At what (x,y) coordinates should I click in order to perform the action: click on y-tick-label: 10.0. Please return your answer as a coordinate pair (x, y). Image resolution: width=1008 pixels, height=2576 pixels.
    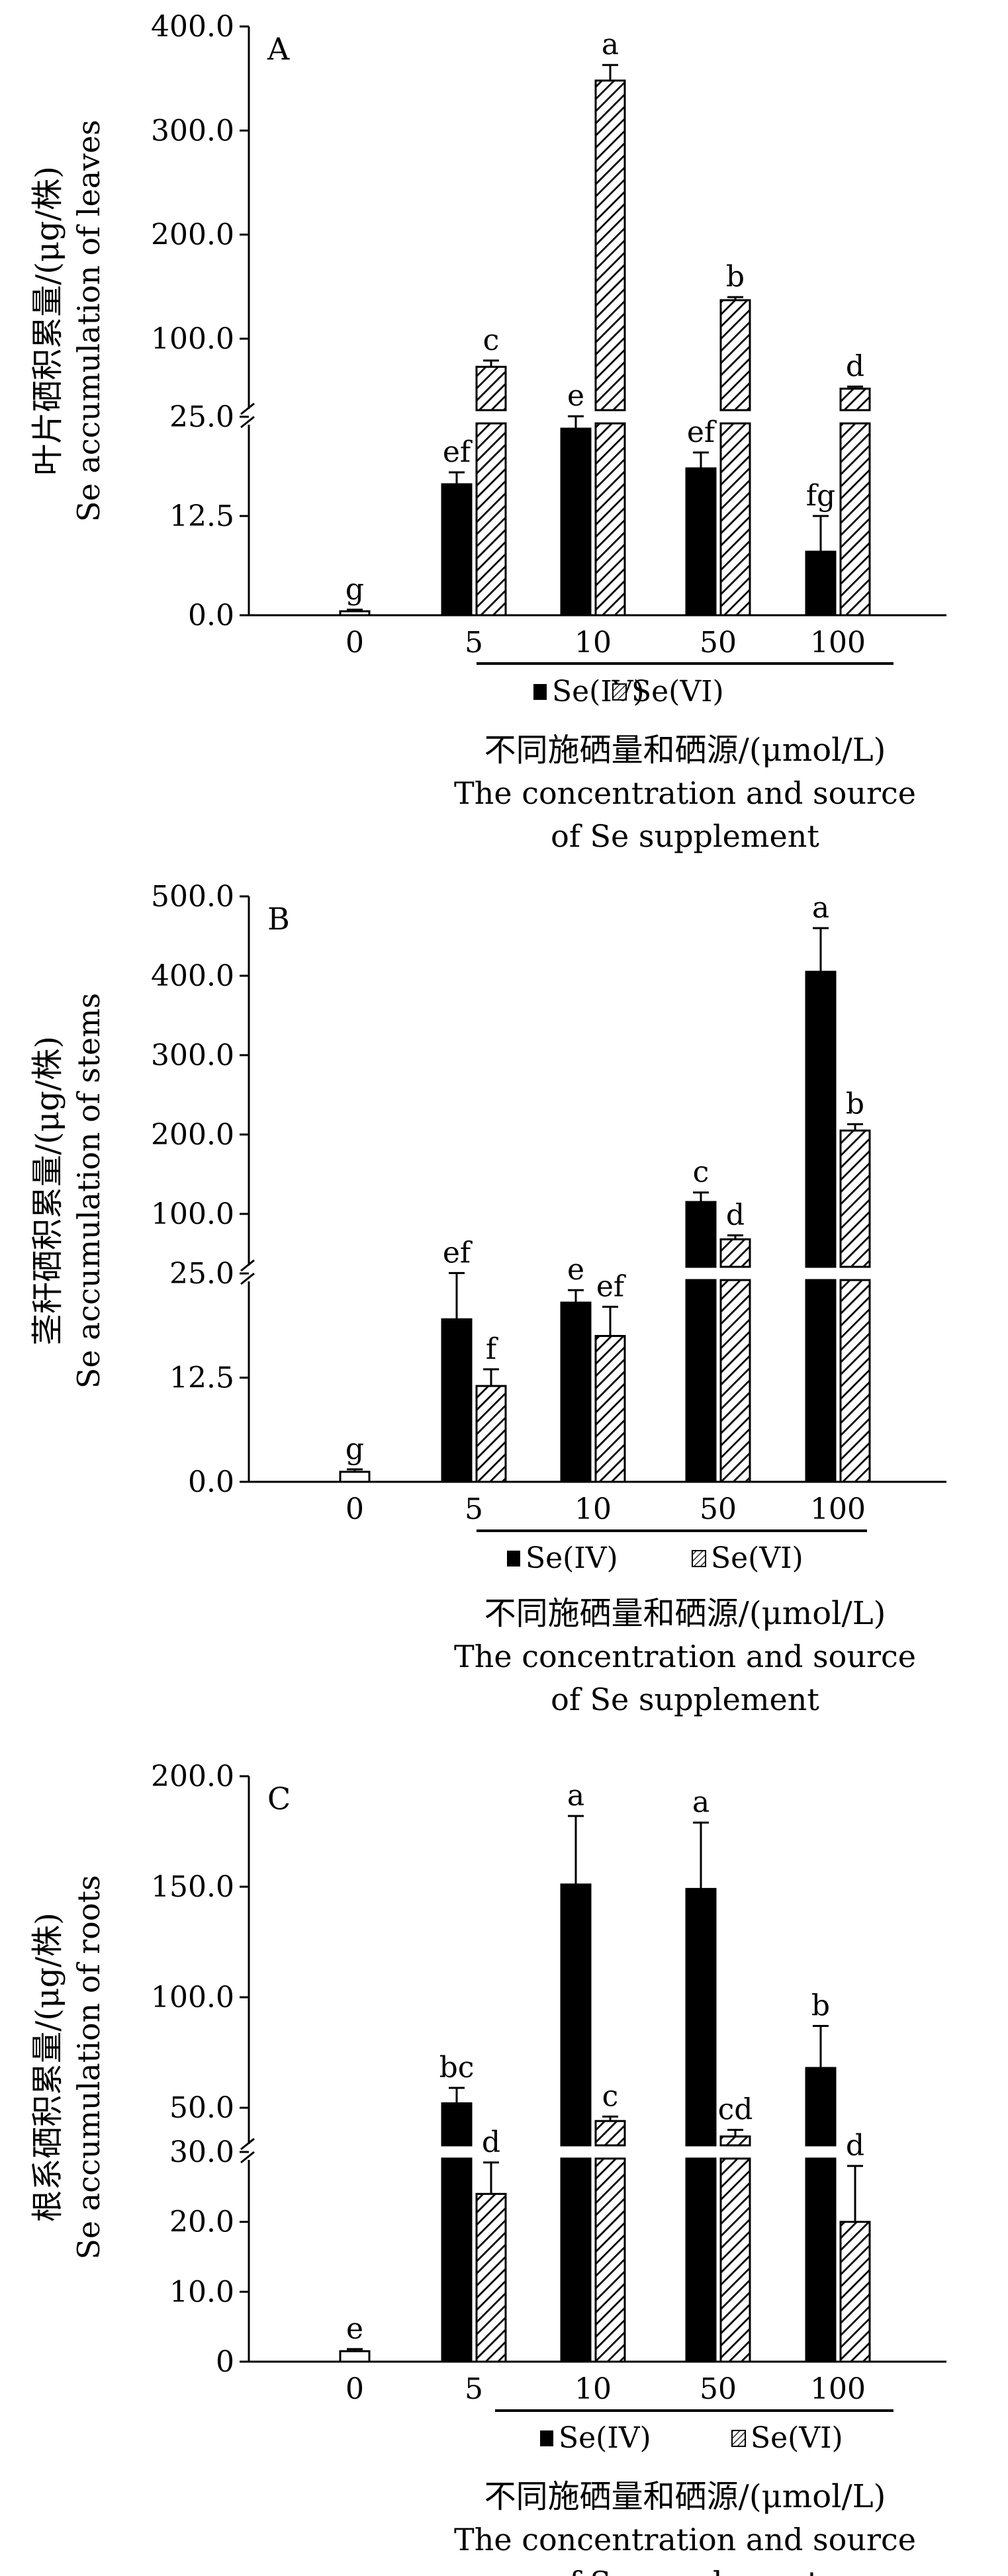
    Looking at the image, I should click on (201, 2292).